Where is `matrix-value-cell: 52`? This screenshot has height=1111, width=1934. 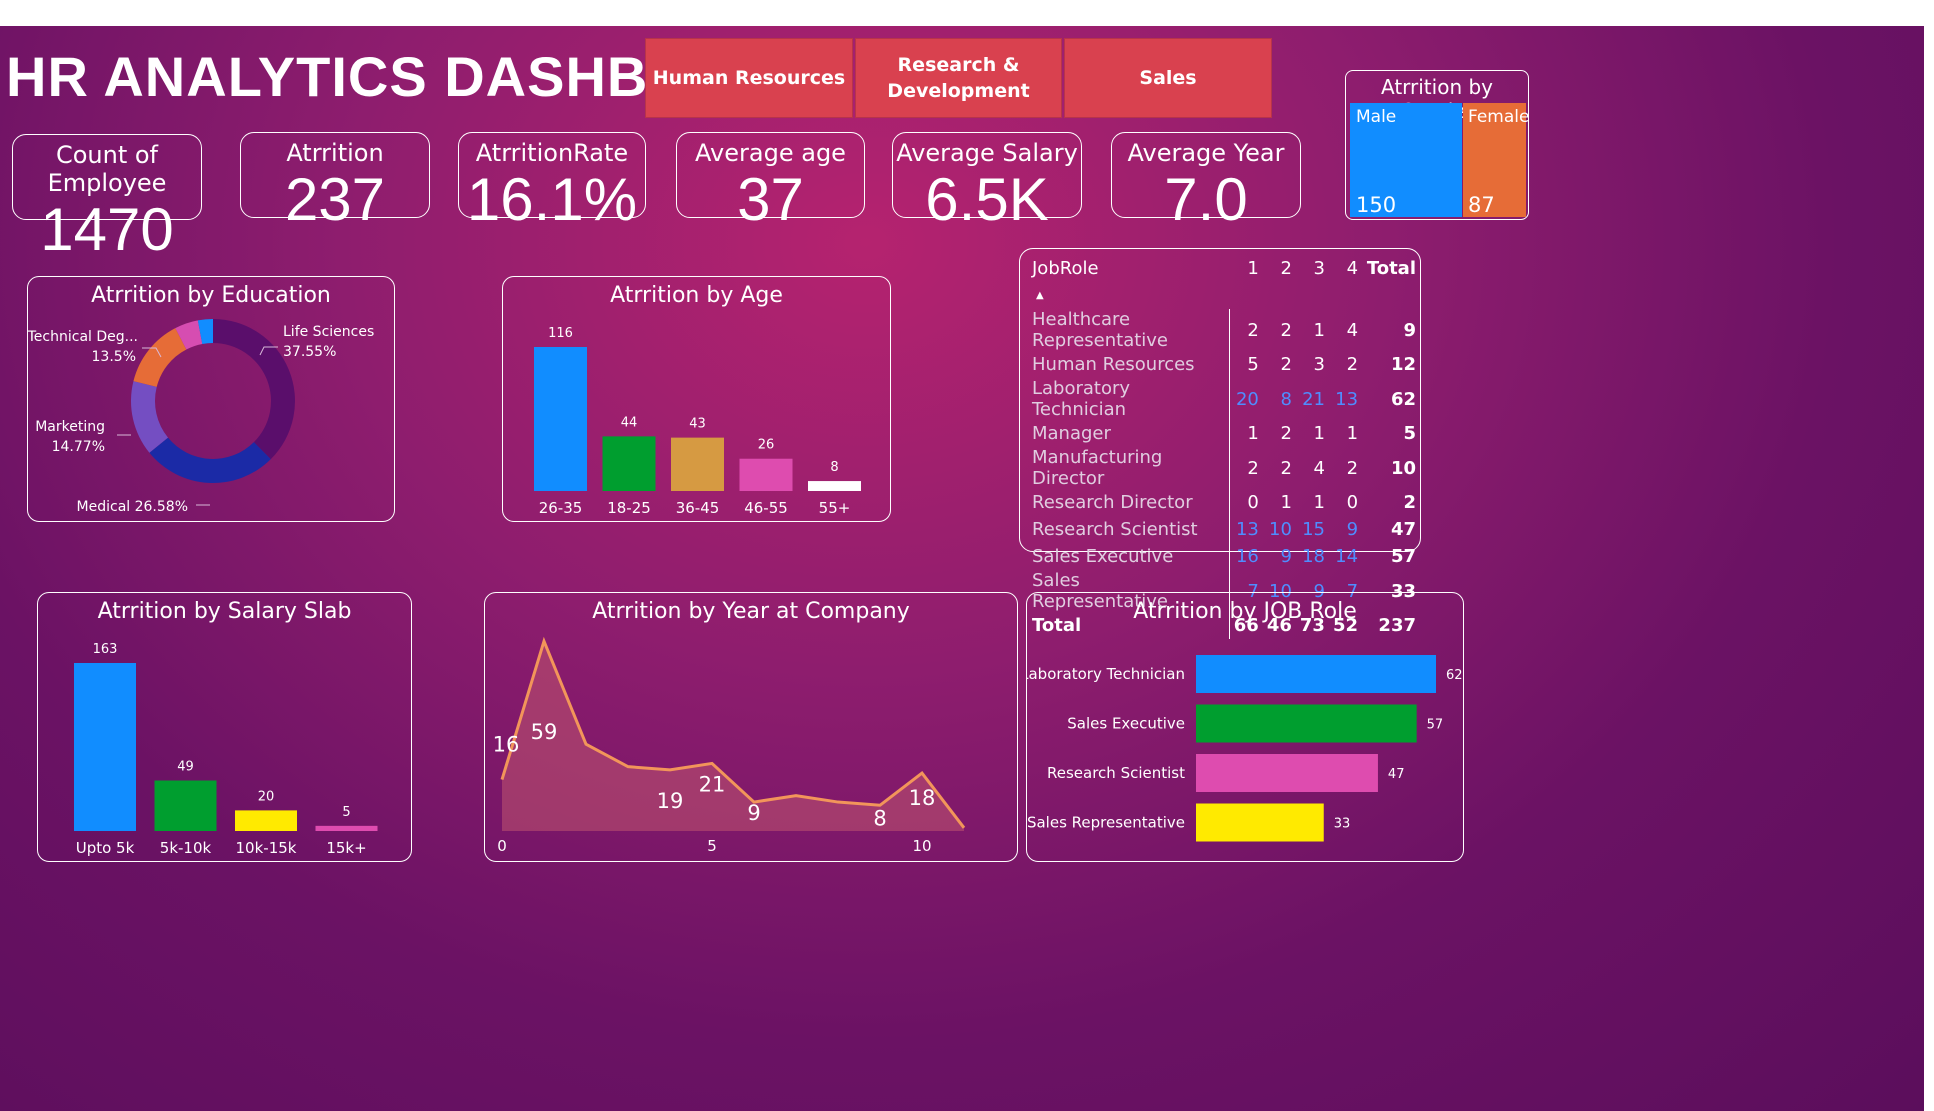
matrix-value-cell: 52 is located at coordinates (1345, 625).